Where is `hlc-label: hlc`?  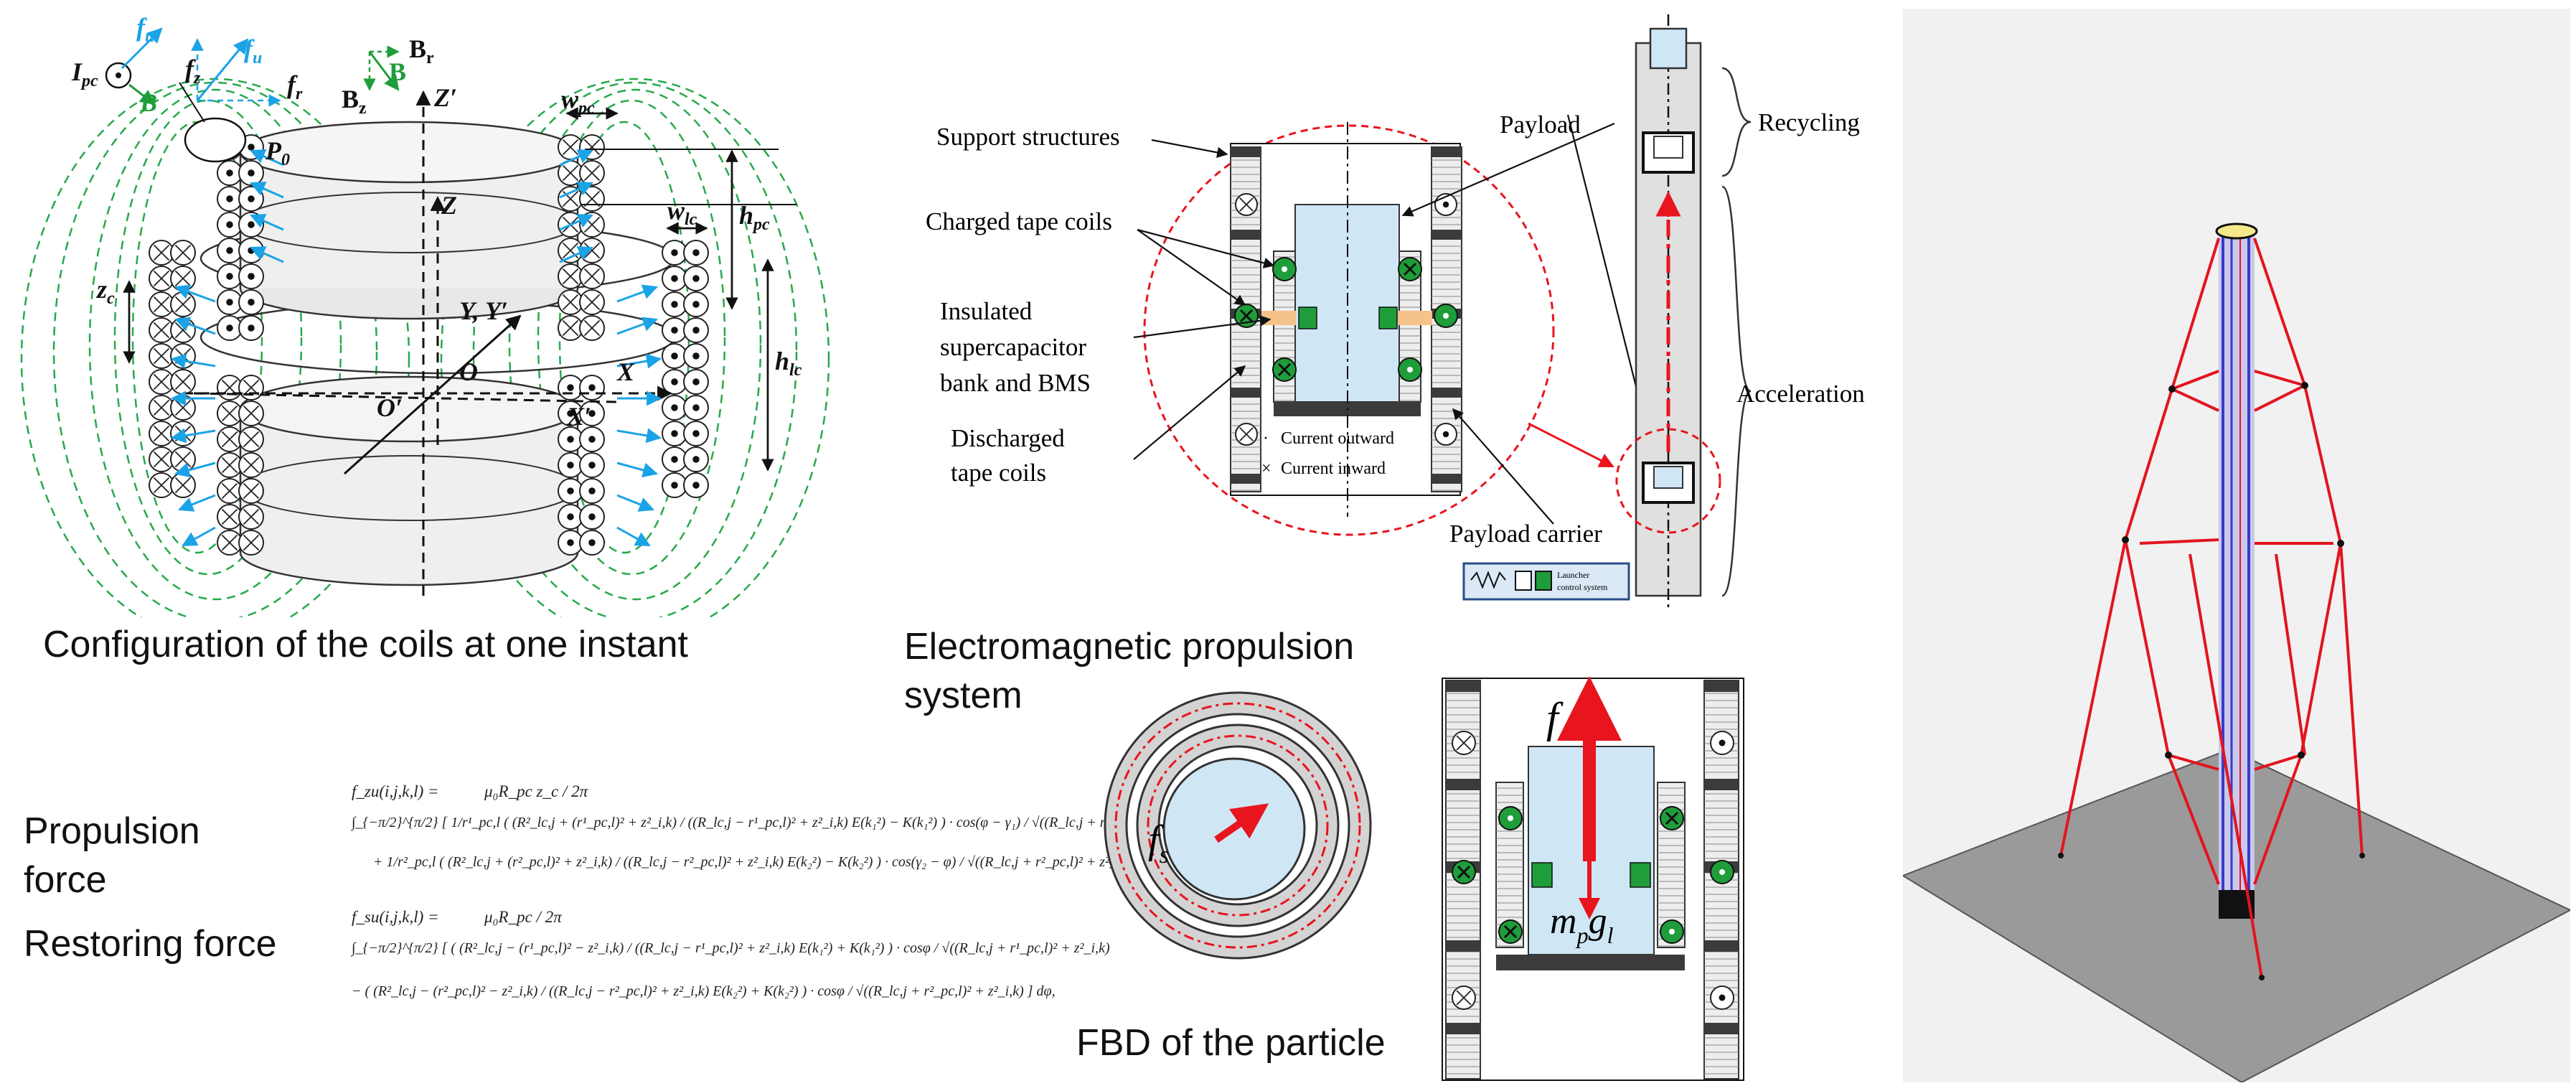 hlc-label: hlc is located at coordinates (788, 363).